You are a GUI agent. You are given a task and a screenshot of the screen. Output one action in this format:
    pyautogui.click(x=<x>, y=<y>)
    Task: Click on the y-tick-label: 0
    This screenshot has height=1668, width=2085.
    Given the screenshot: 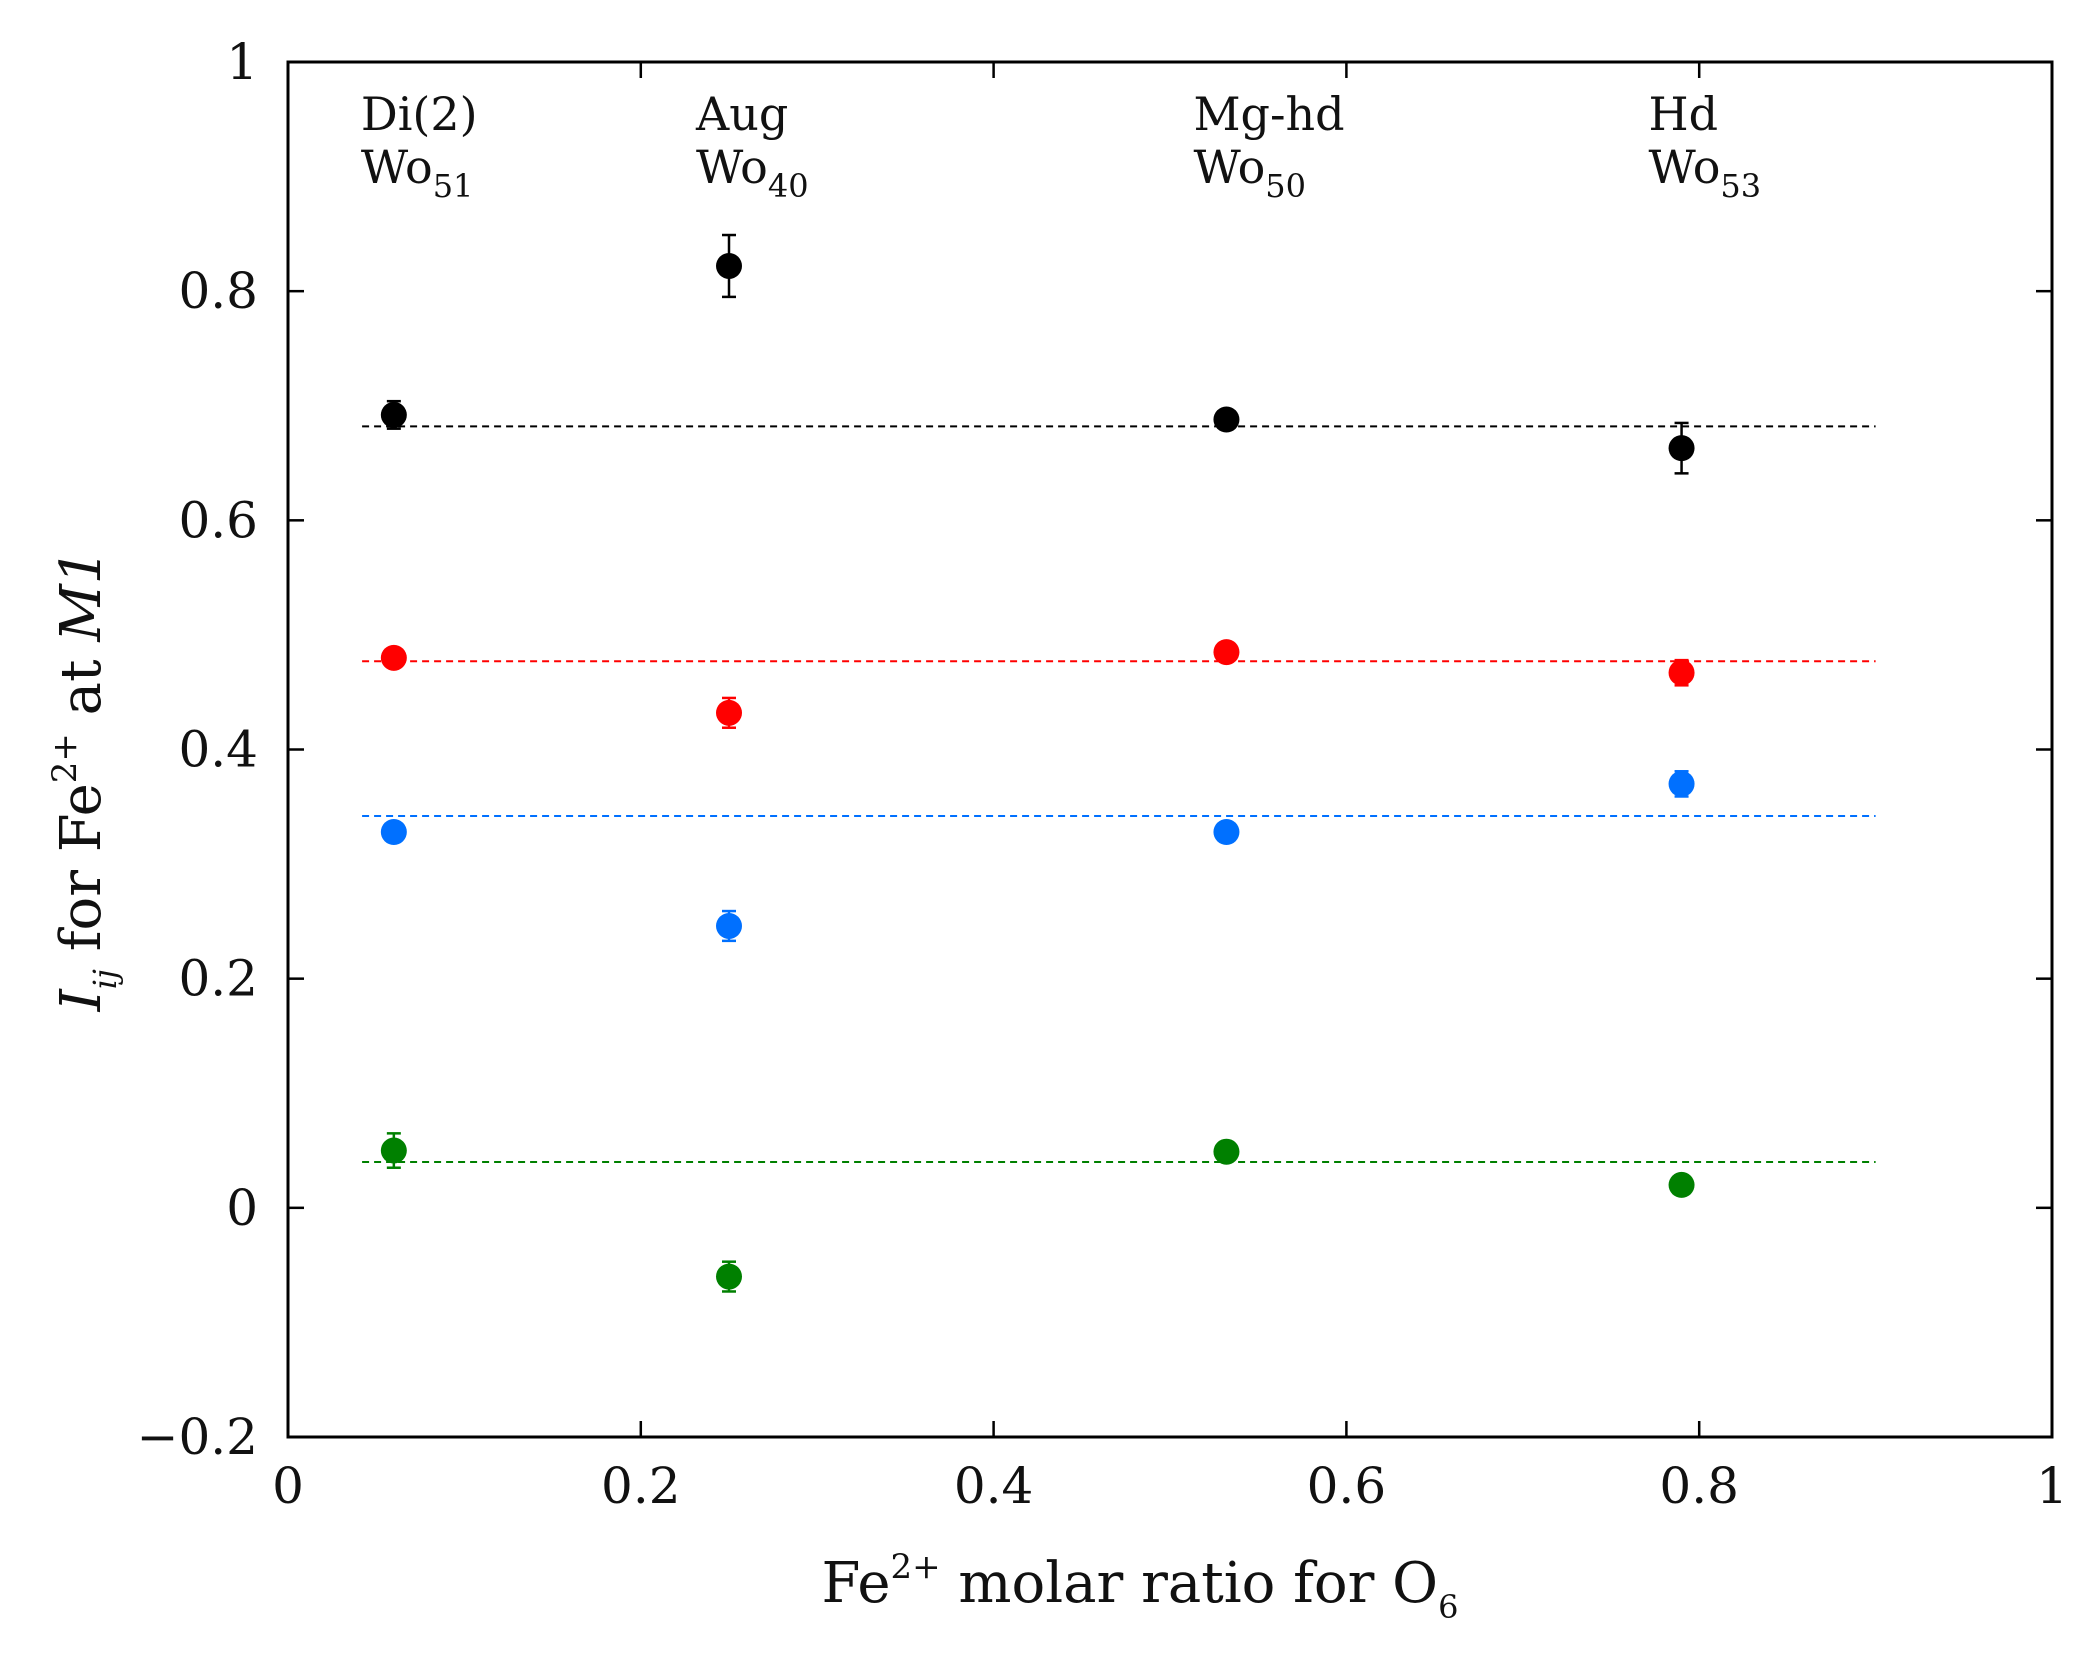 What is the action you would take?
    pyautogui.click(x=242, y=1208)
    